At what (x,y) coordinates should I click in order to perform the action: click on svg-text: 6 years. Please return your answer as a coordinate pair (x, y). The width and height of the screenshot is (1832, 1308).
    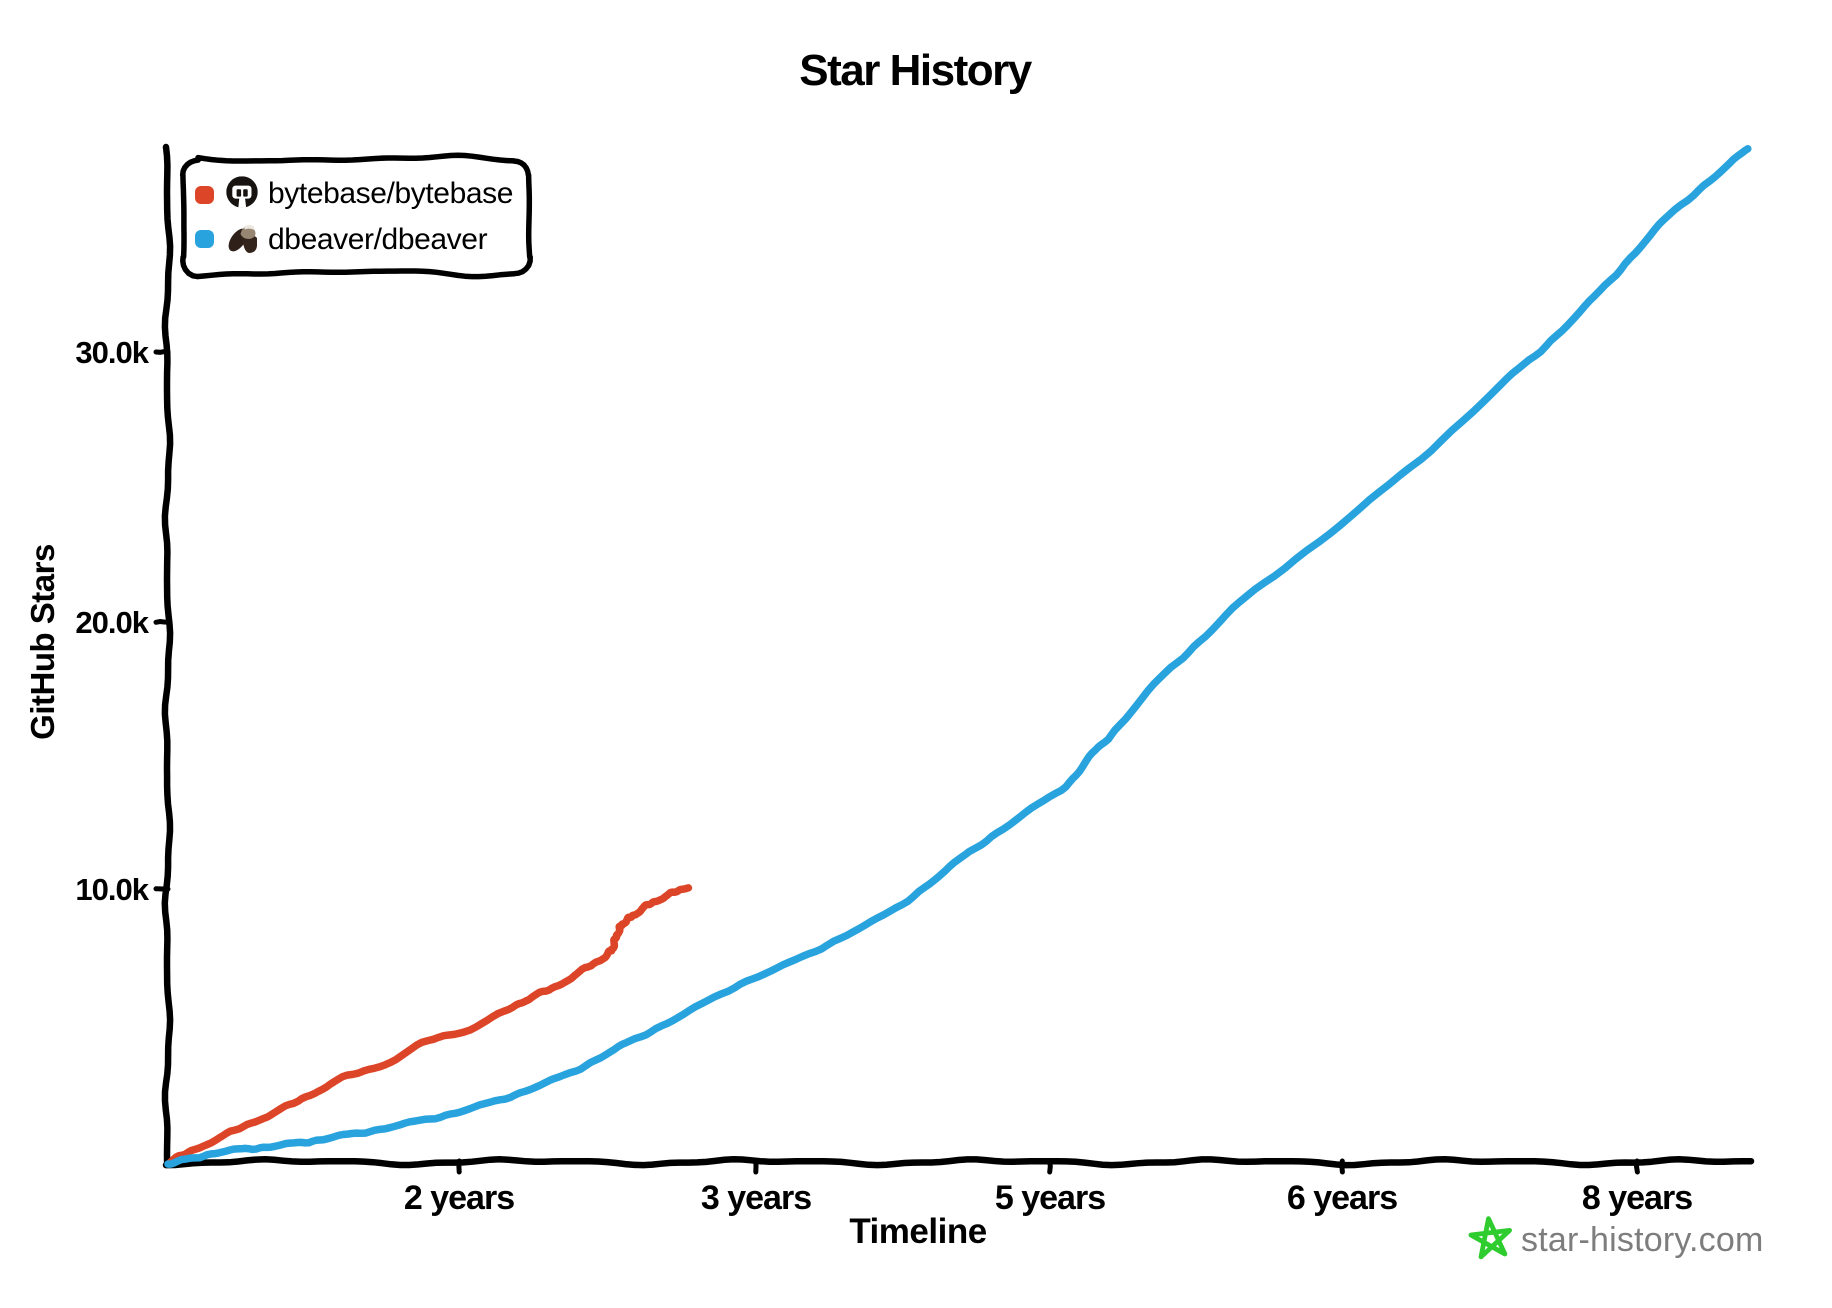
    Looking at the image, I should click on (1342, 1198).